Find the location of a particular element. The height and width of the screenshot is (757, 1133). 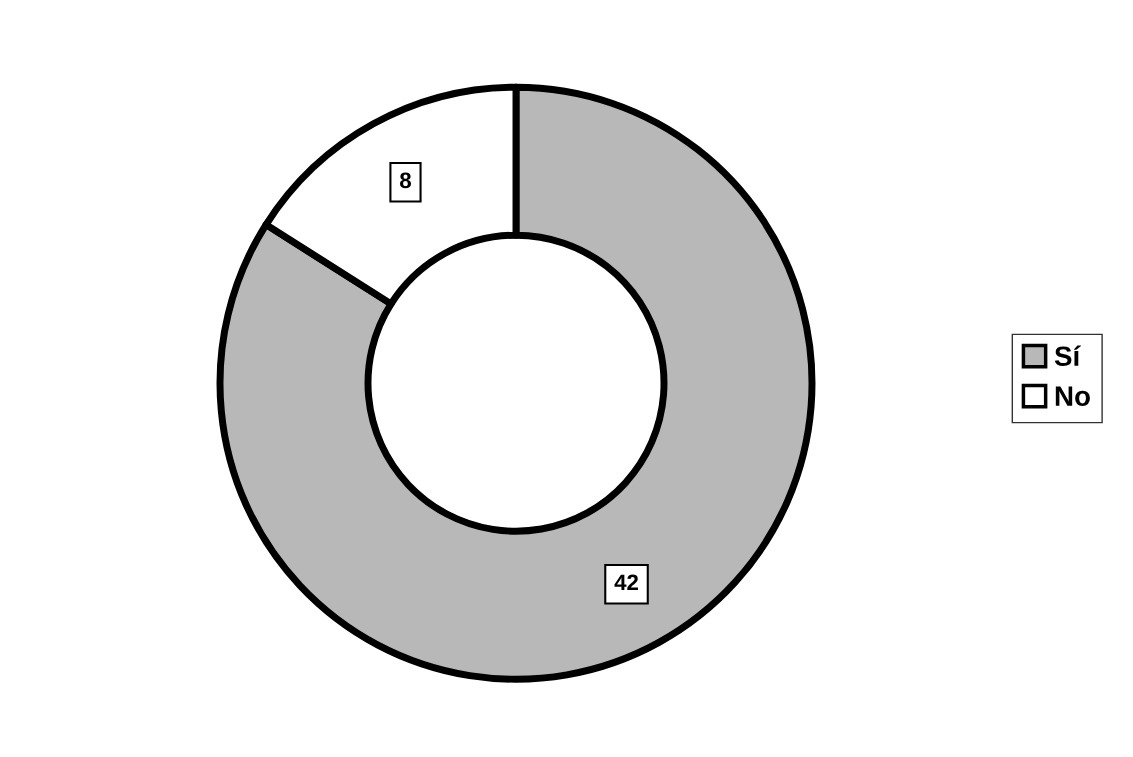

data-label: 42 is located at coordinates (626, 582).